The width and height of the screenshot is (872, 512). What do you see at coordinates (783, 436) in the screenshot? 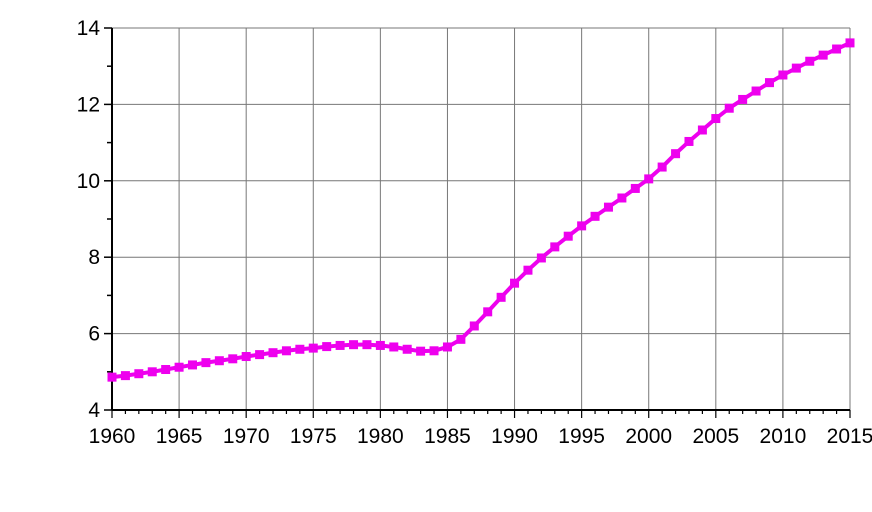
I see `x-tick-label: 2010` at bounding box center [783, 436].